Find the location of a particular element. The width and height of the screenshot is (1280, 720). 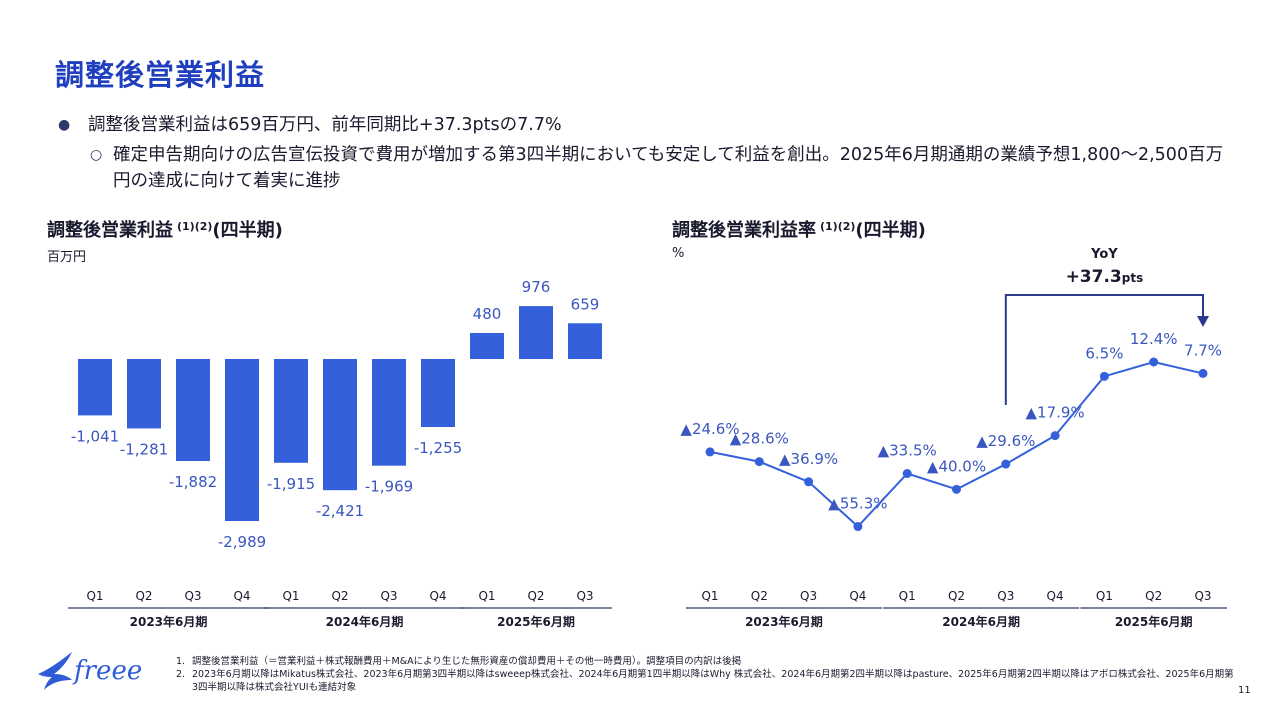

footnote-2-num: 2. is located at coordinates (181, 674).